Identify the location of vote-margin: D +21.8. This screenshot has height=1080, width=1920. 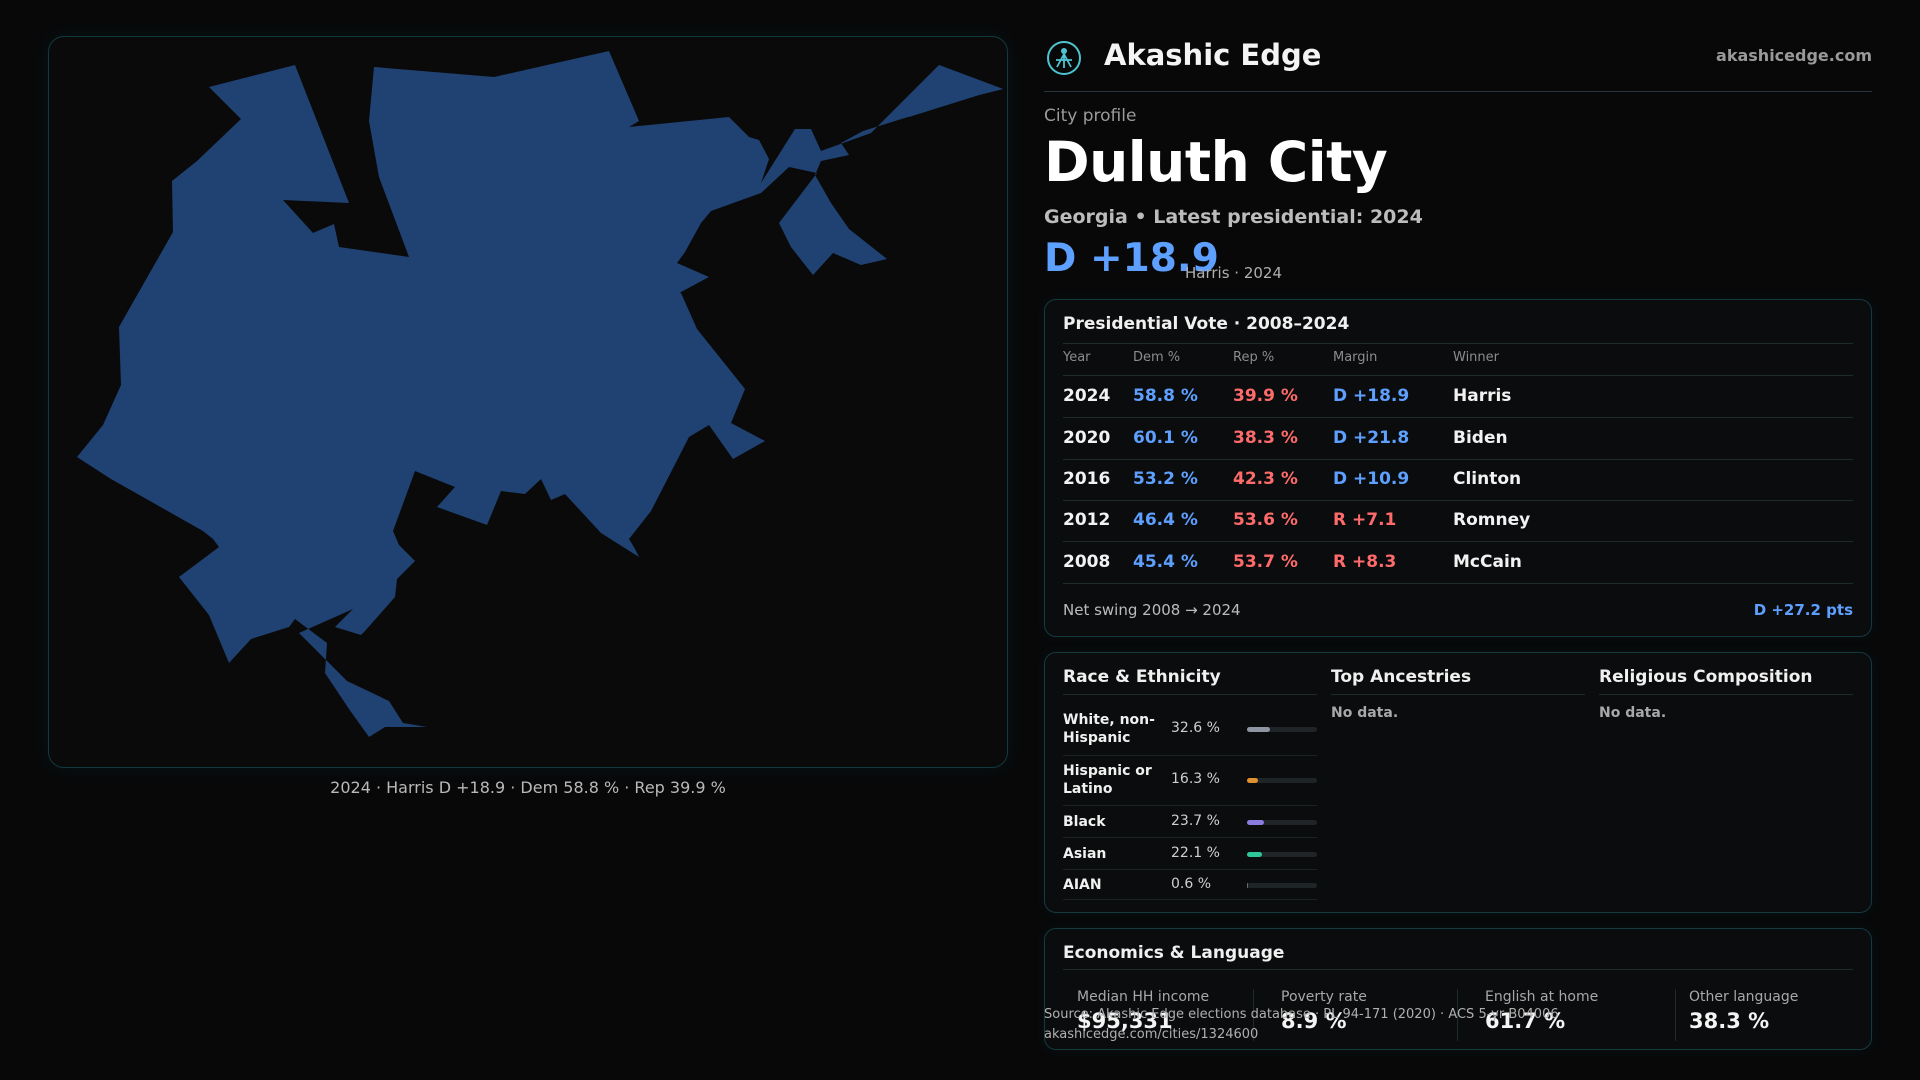
(1371, 438).